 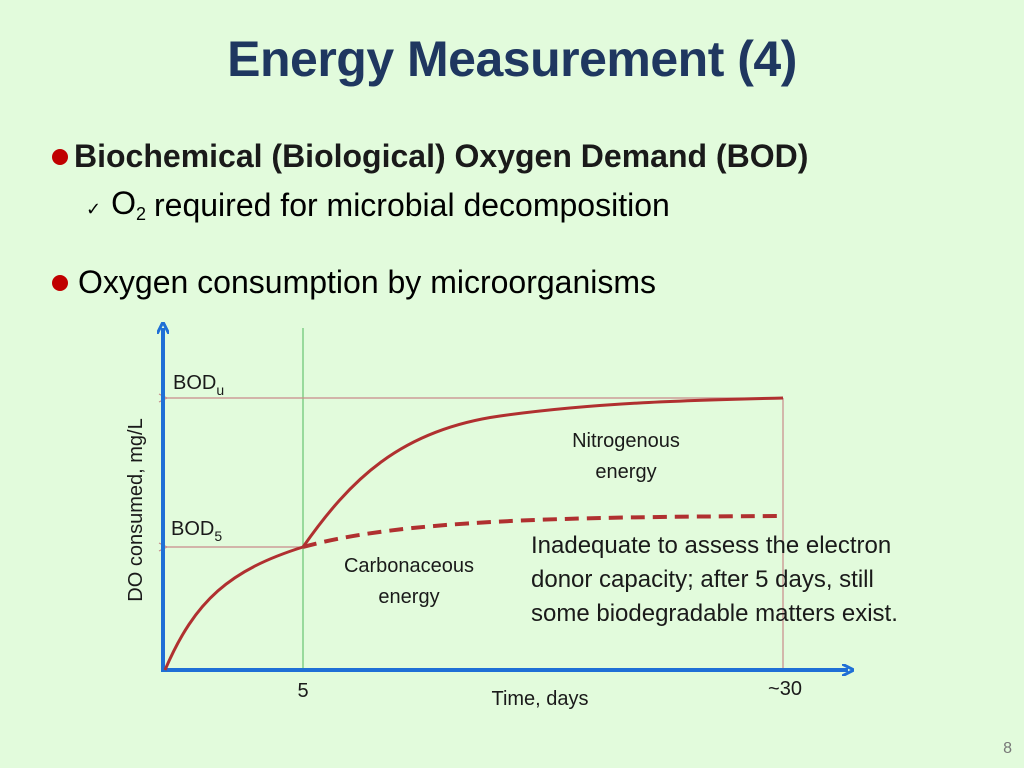 I want to click on o2-description: required for microbial decomposition, so click(x=412, y=204).